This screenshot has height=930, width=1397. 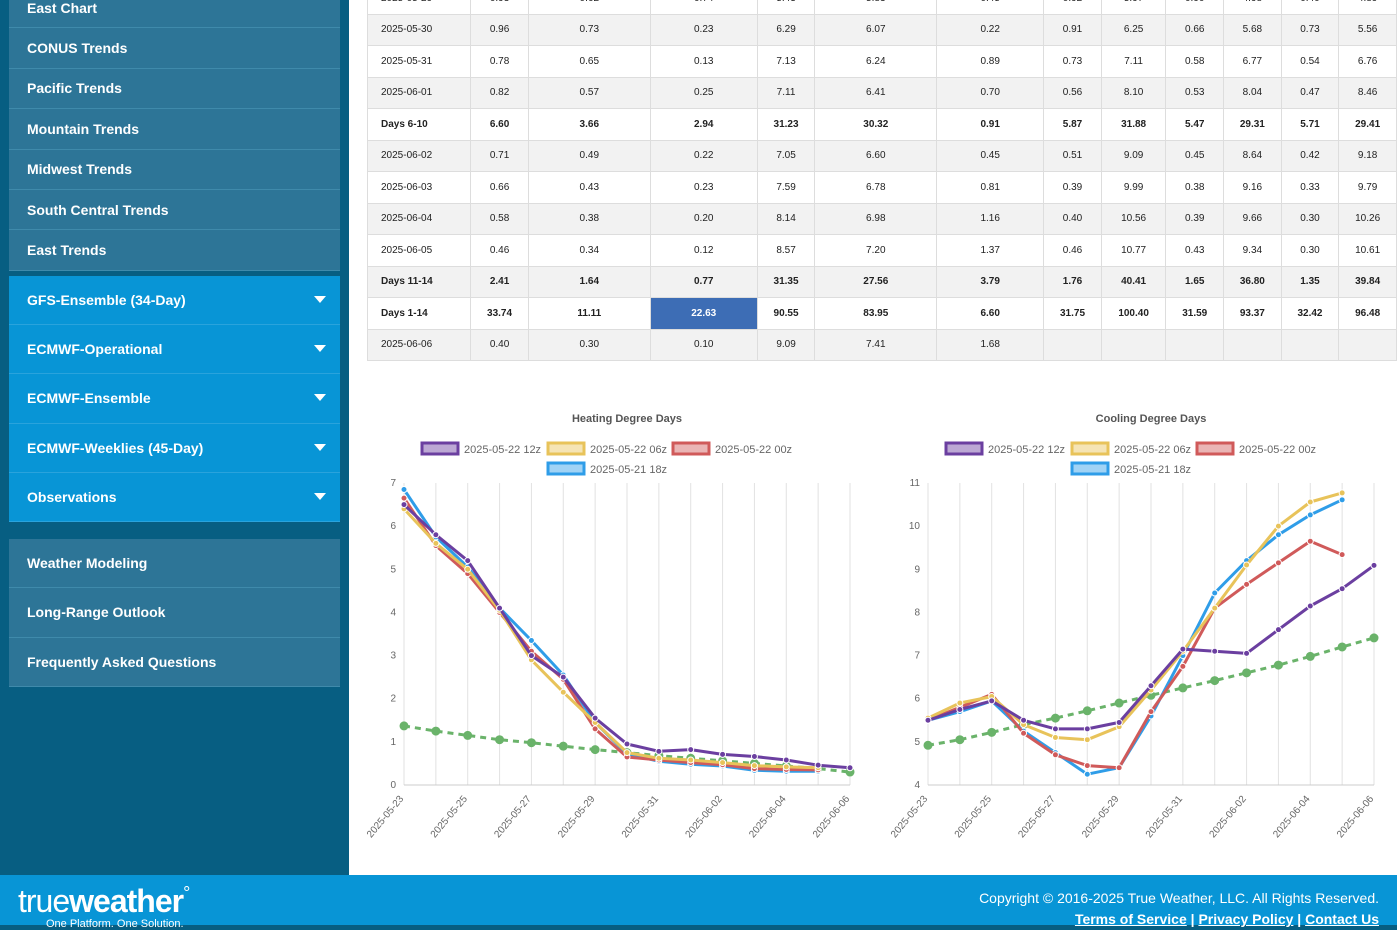 I want to click on nav-ecmwf-operational: ECMWF-Operational, so click(x=174, y=350).